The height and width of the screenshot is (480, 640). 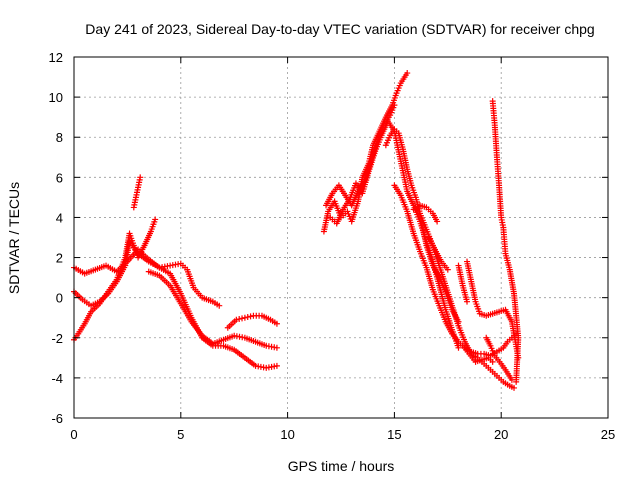 What do you see at coordinates (59, 258) in the screenshot?
I see `y-tick-label: 2` at bounding box center [59, 258].